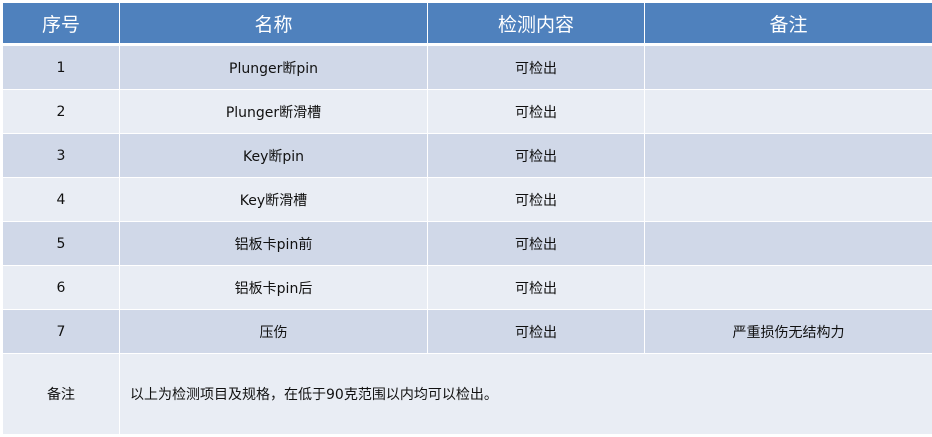 The image size is (932, 437). What do you see at coordinates (273, 24) in the screenshot?
I see `header-name: 名称` at bounding box center [273, 24].